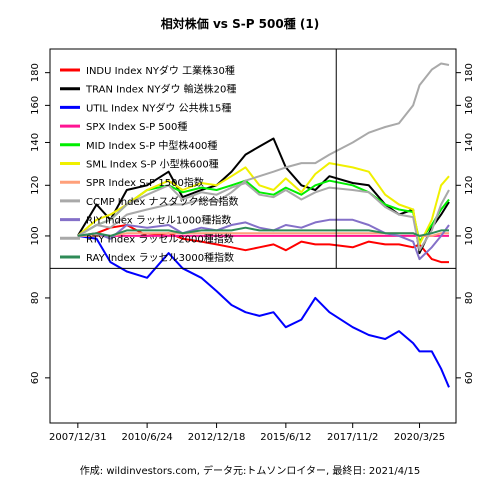 This screenshot has width=480, height=480. I want to click on chart-title: 相対株価 vs S-P 500種 (1), so click(240, 23).